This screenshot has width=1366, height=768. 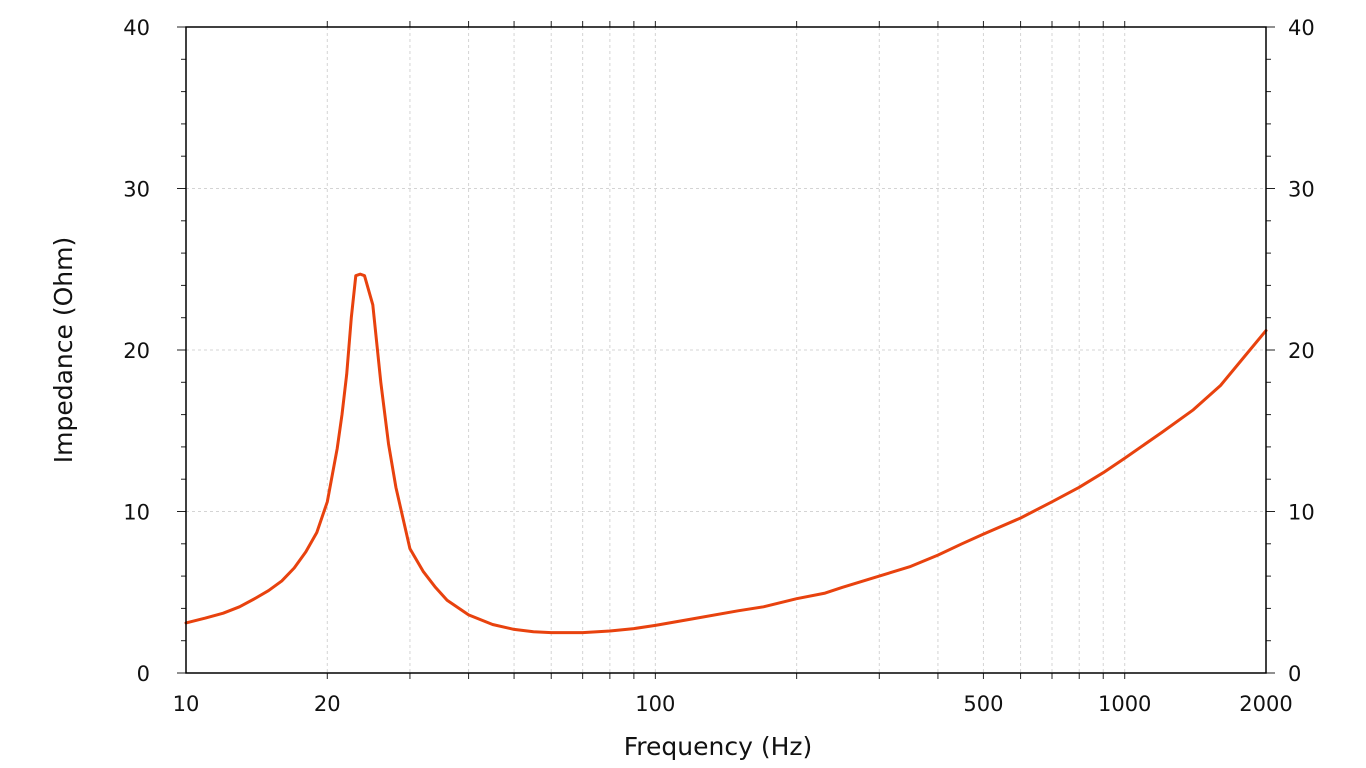 I want to click on right-y-tick-labels: 0 10 20 30 40, so click(x=1301, y=351).